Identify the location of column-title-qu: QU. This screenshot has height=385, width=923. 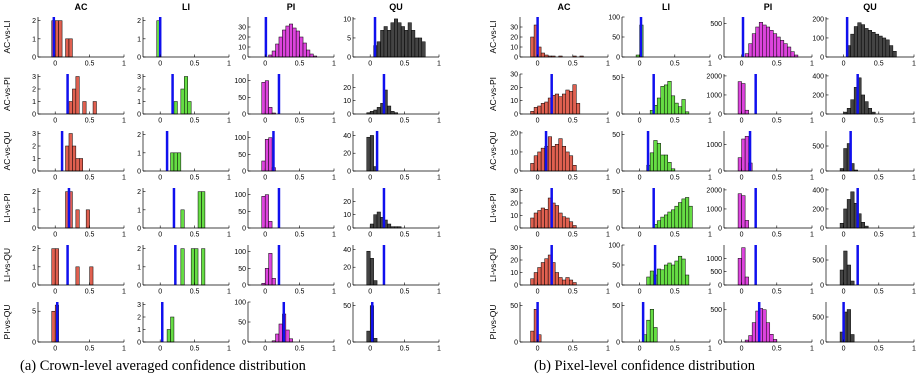
(870, 7).